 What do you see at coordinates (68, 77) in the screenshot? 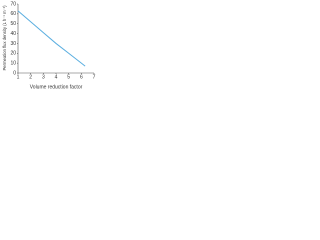
I see `x-tick-label: 5` at bounding box center [68, 77].